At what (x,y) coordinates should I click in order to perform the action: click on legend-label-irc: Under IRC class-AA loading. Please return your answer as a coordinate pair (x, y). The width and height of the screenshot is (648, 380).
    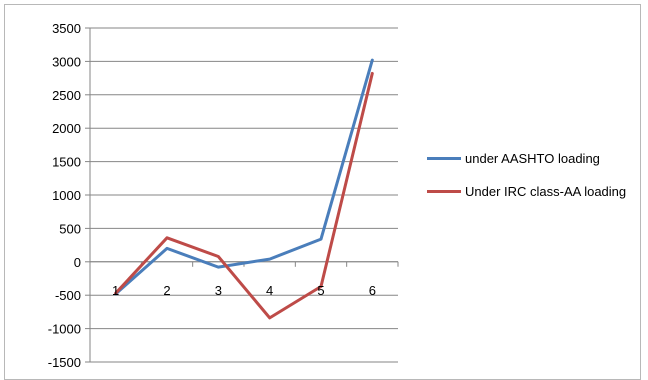
    Looking at the image, I should click on (546, 191).